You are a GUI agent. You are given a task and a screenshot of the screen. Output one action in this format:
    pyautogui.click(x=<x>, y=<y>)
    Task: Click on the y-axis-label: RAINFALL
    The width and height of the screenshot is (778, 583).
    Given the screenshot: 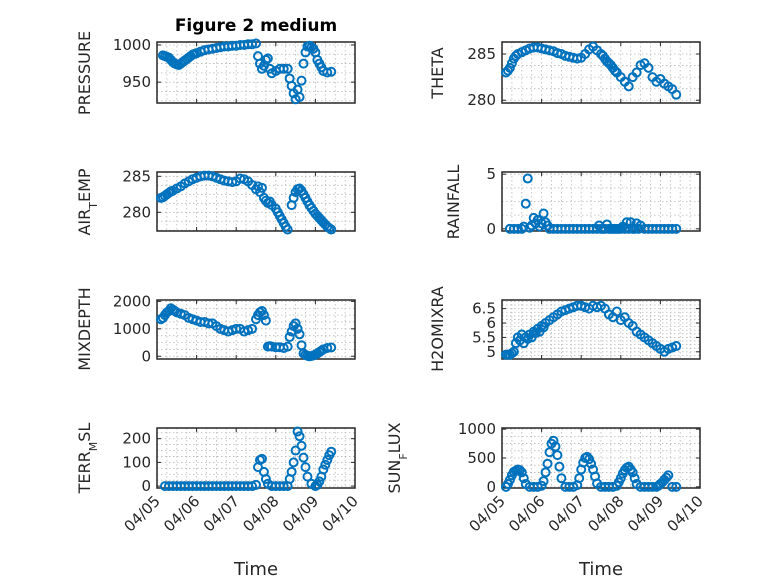 What is the action you would take?
    pyautogui.click(x=453, y=202)
    